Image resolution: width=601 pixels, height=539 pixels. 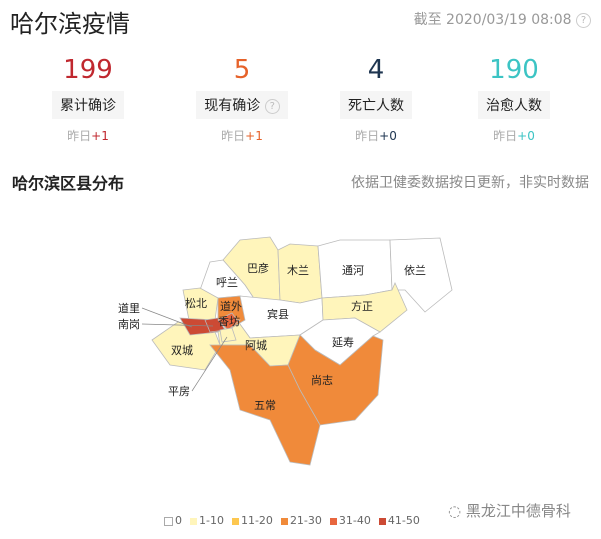 What do you see at coordinates (256, 345) in the screenshot?
I see `region-label: 阿城` at bounding box center [256, 345].